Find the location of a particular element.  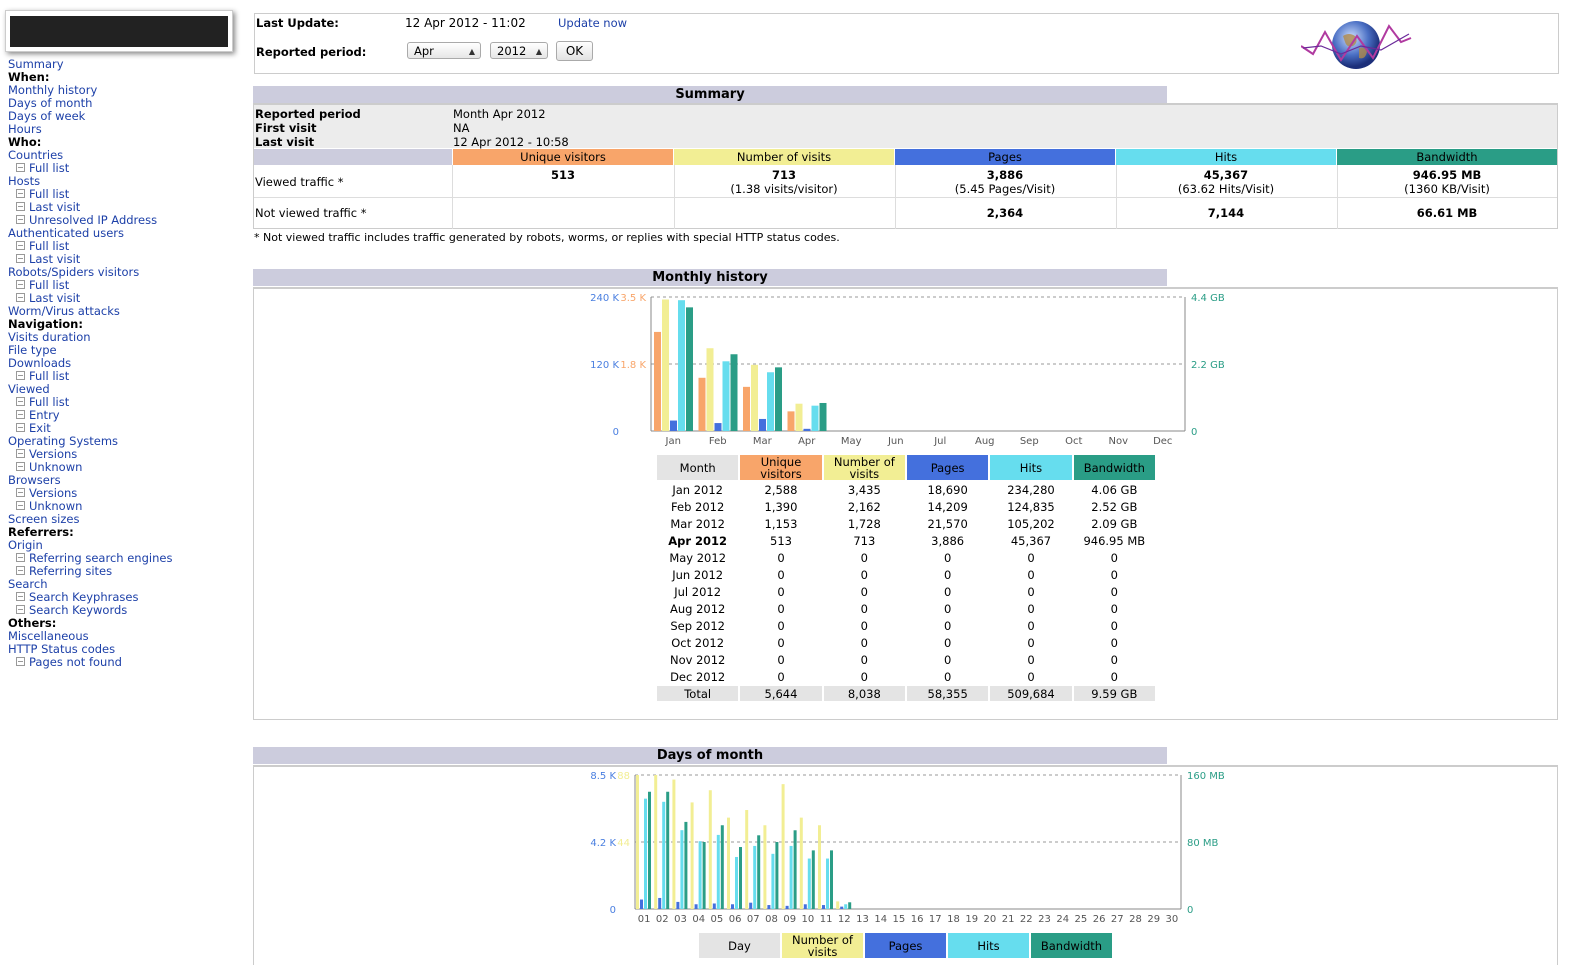

sidebar-item-hours: Hours is located at coordinates (90, 129).